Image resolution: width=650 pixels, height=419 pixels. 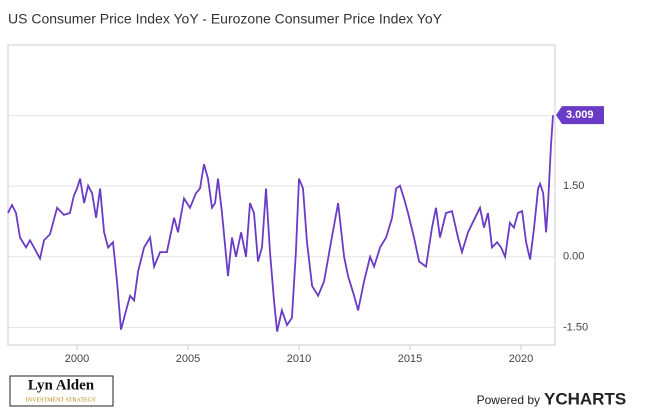 I want to click on y-tick-label: -1.50, so click(x=575, y=327).